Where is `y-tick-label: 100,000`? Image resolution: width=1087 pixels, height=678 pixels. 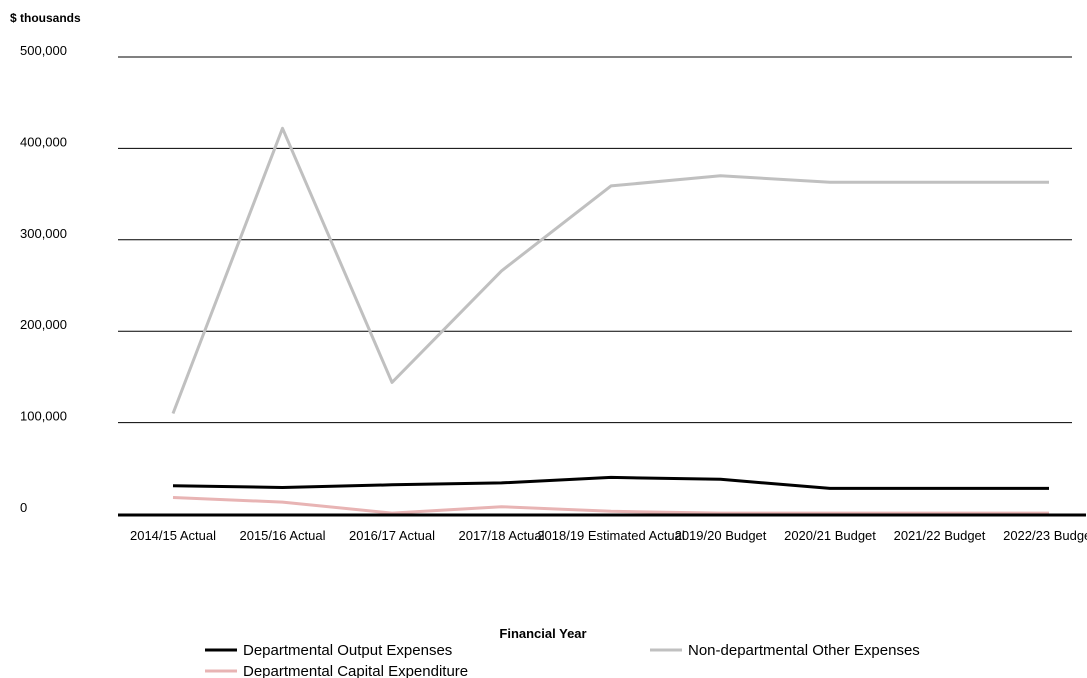 y-tick-label: 100,000 is located at coordinates (43, 416).